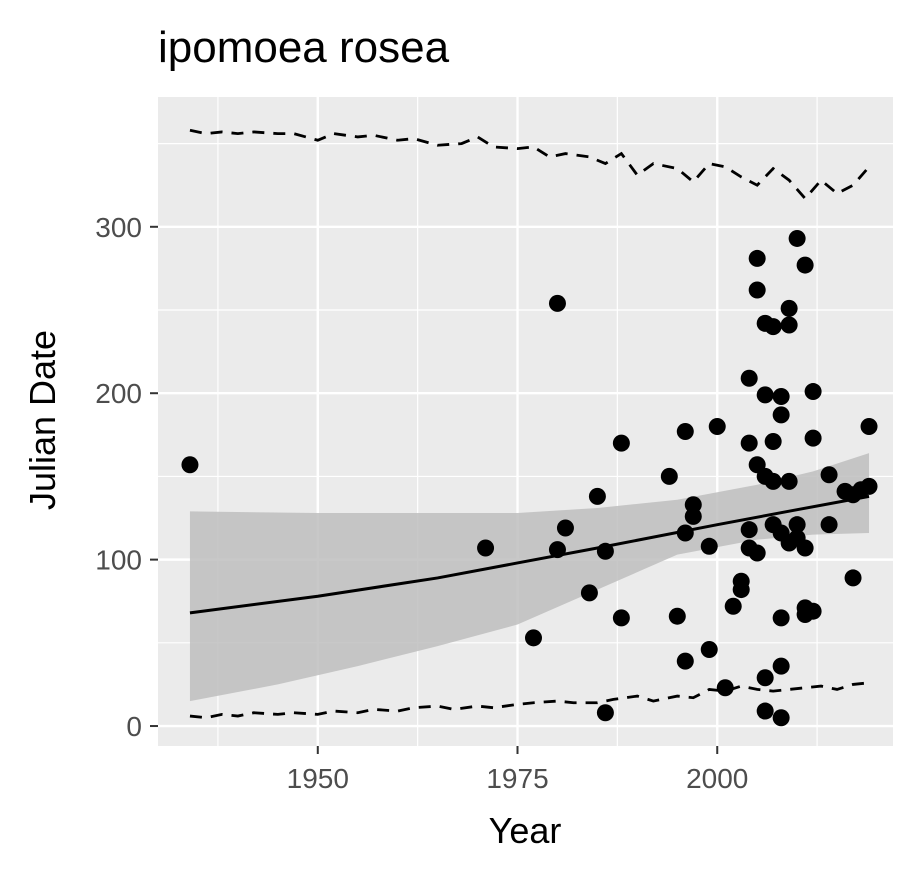 The height and width of the screenshot is (877, 915). Describe the element at coordinates (529, 700) in the screenshot. I see `lower-bound-line` at that location.